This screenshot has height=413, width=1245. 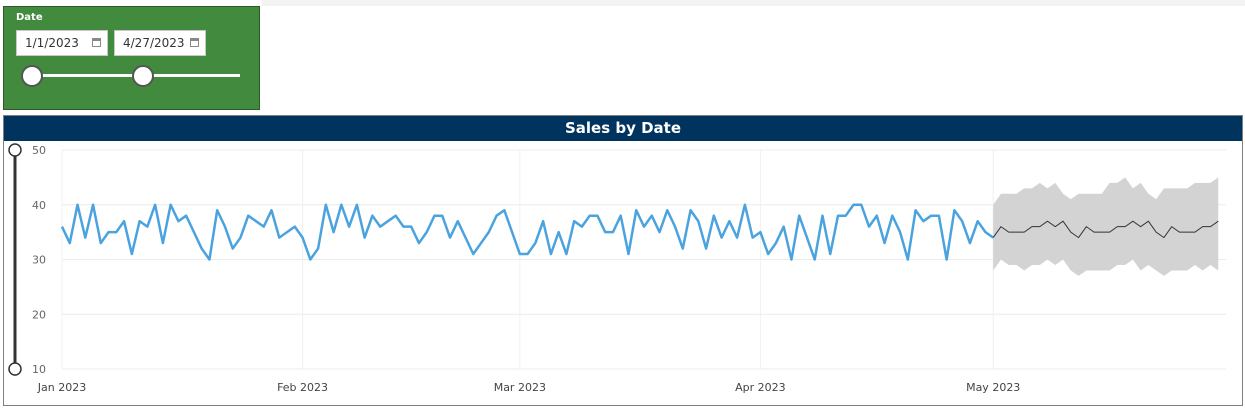 I want to click on confidence-band, so click(x=1106, y=226).